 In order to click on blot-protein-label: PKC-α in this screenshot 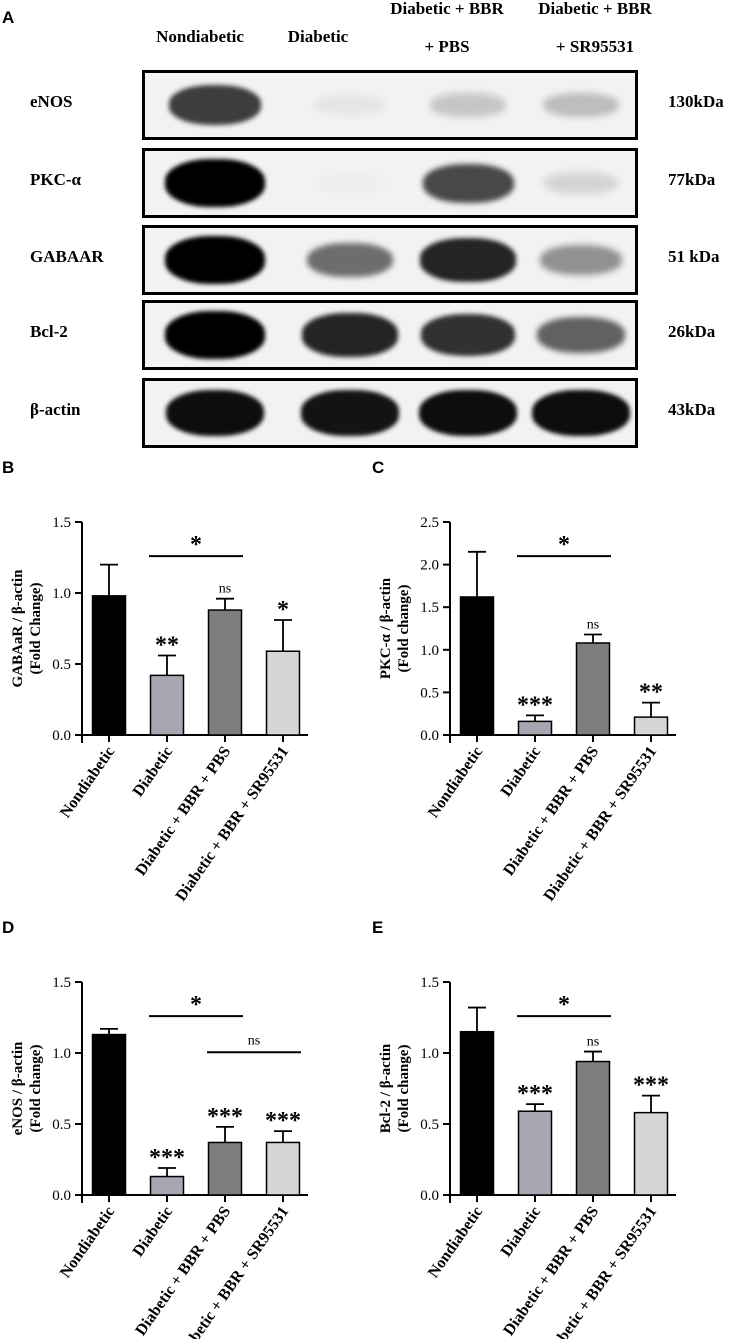, I will do `click(56, 179)`.